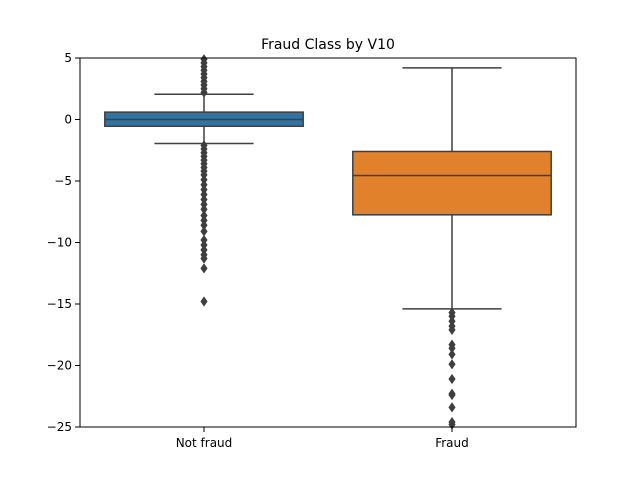 The image size is (640, 480). I want to click on y-tick-label: 5, so click(68, 58).